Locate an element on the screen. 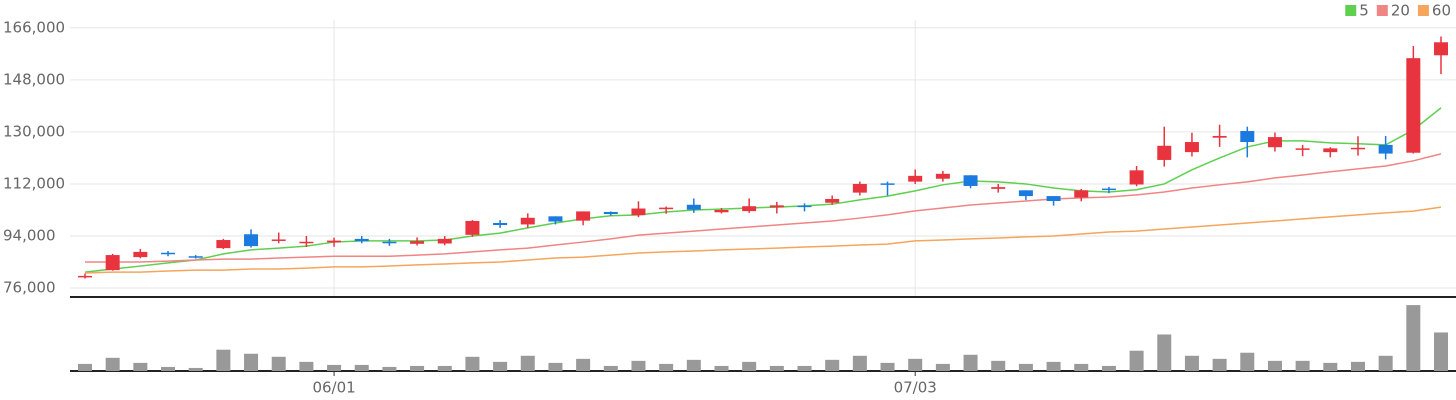 The height and width of the screenshot is (400, 1456). y-tick-label: 112,000 is located at coordinates (34, 183).